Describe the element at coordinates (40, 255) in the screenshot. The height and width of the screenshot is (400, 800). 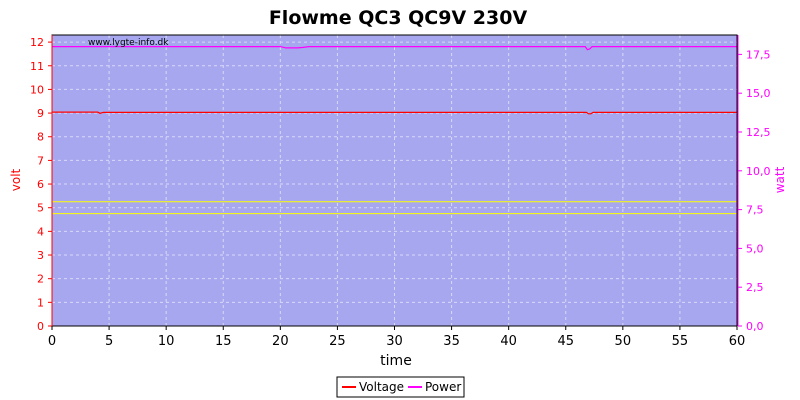
I see `y-left-tick-label: 3` at that location.